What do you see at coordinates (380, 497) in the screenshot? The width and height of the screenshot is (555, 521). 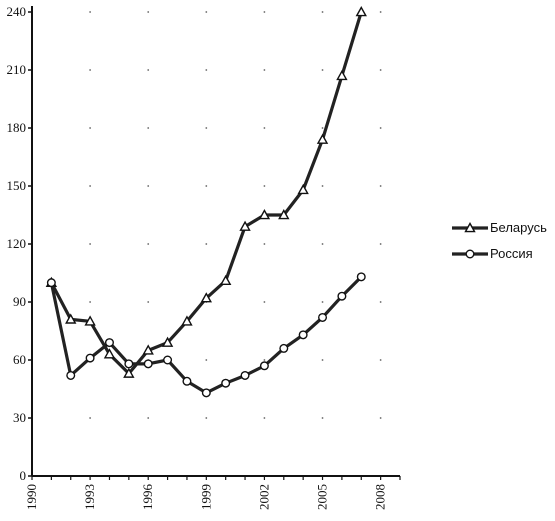 I see `x-tick-label: 2008` at bounding box center [380, 497].